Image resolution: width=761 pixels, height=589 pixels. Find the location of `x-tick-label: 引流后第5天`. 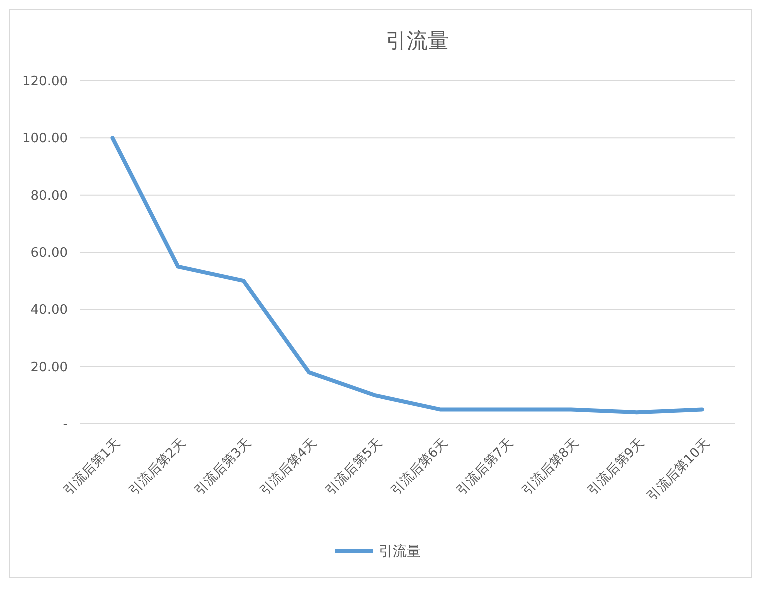

x-tick-label: 引流后第5天 is located at coordinates (354, 467).